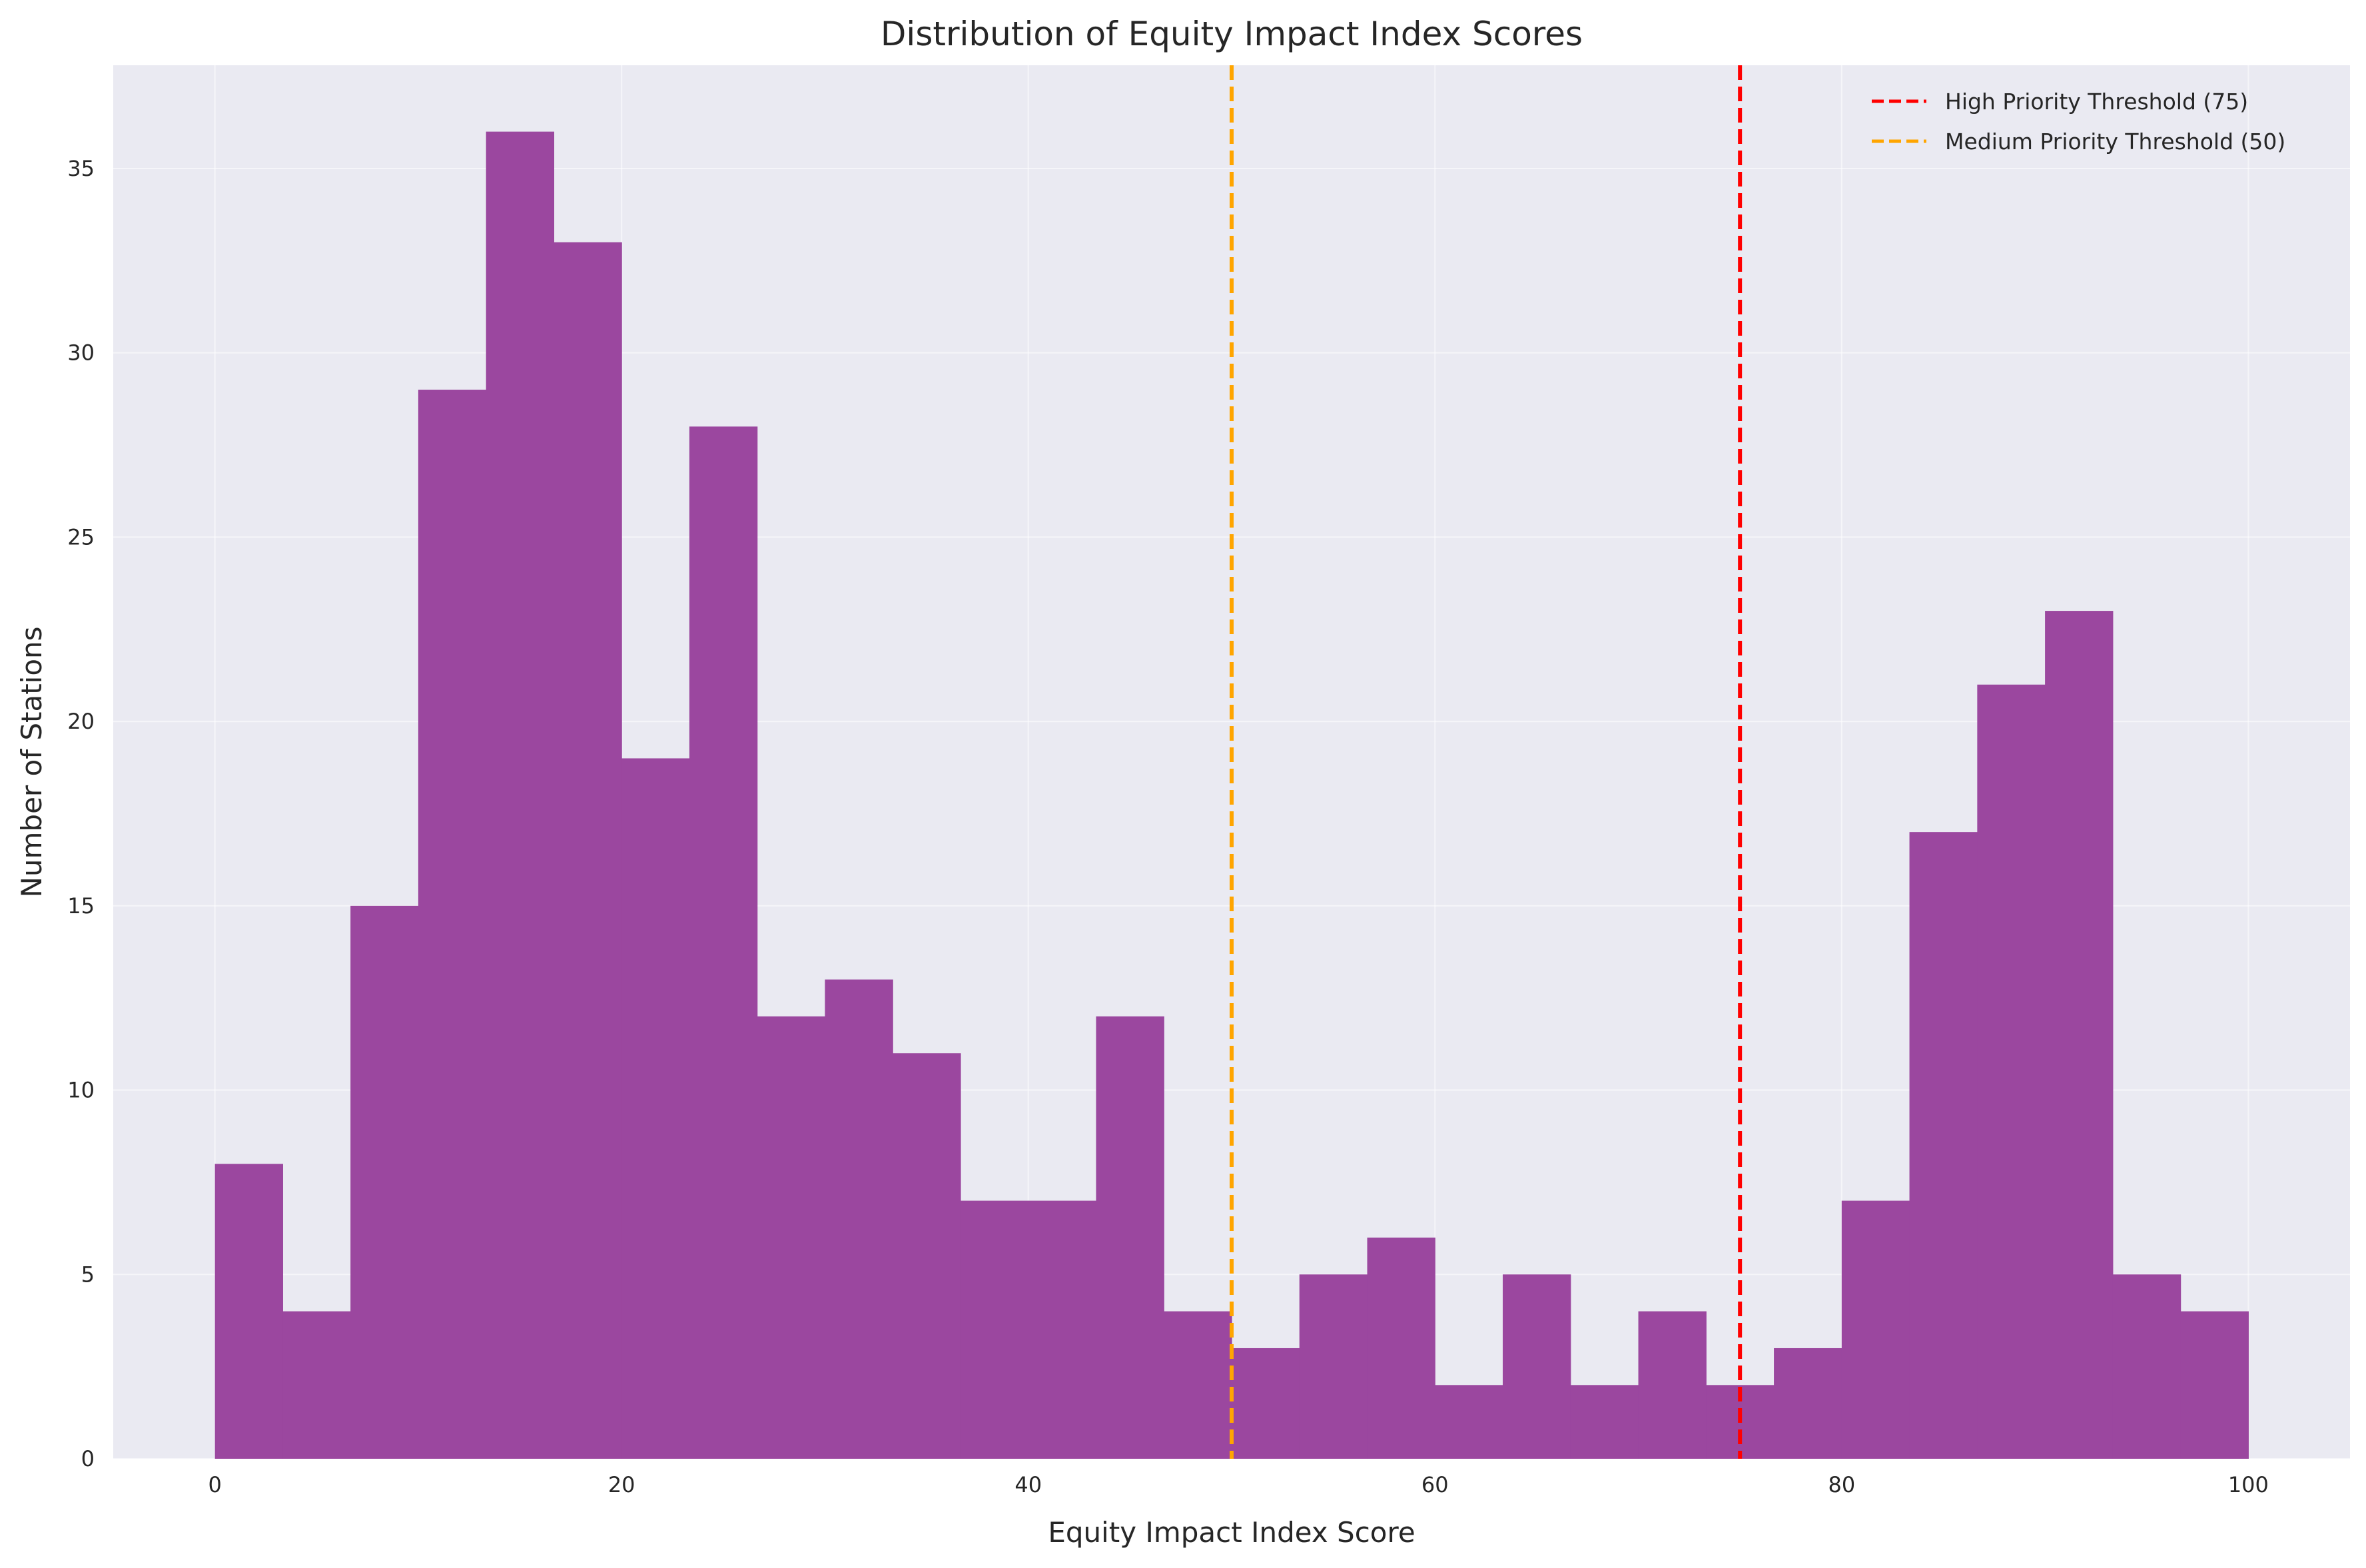 This screenshot has height=1568, width=2366. I want to click on y-tick-label: 15, so click(81, 906).